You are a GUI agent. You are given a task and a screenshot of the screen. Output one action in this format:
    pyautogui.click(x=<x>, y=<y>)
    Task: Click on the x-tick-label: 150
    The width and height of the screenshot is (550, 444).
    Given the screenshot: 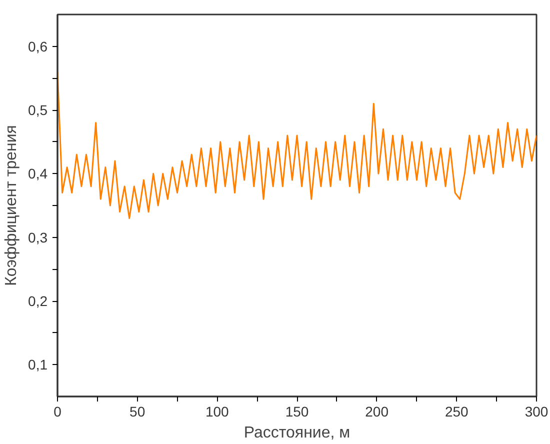 What is the action you would take?
    pyautogui.click(x=297, y=412)
    